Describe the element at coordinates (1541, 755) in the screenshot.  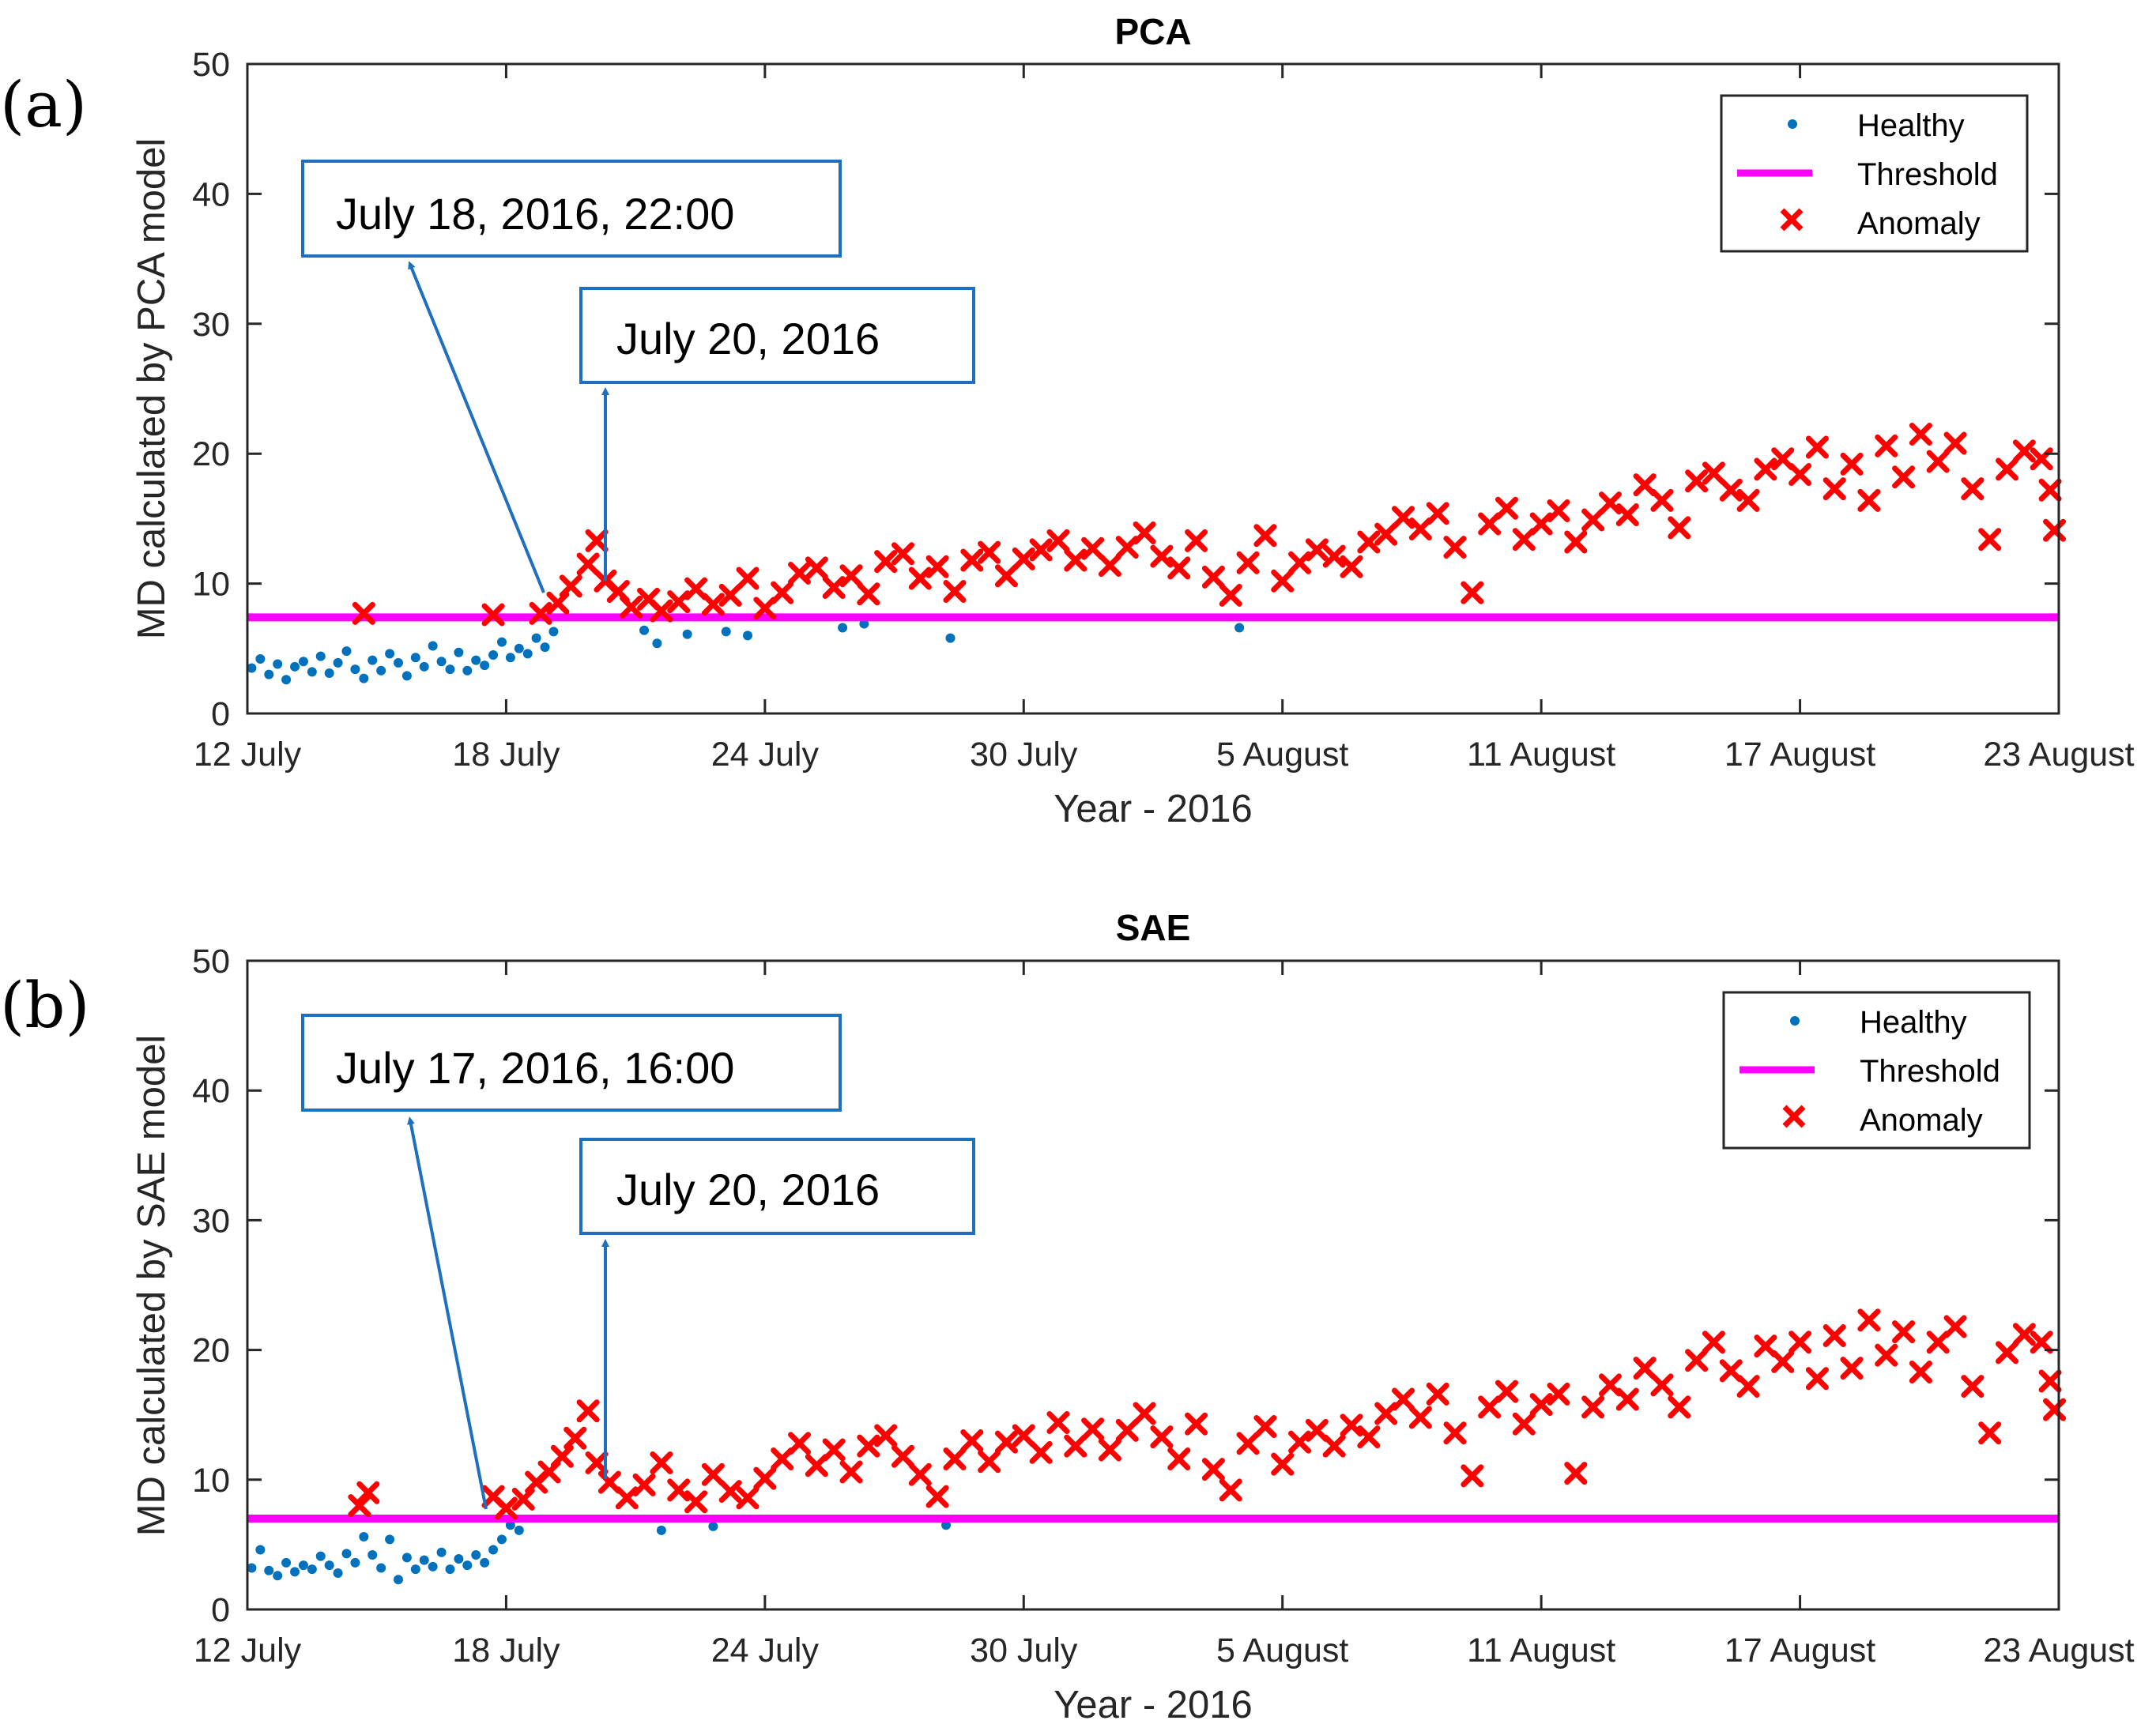
I see `x-tick-label: 11 August` at that location.